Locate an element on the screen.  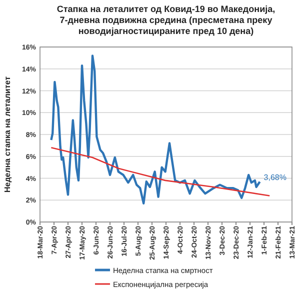
y-axis-title: Неделна стапка на леталитет is located at coordinates (7, 134).